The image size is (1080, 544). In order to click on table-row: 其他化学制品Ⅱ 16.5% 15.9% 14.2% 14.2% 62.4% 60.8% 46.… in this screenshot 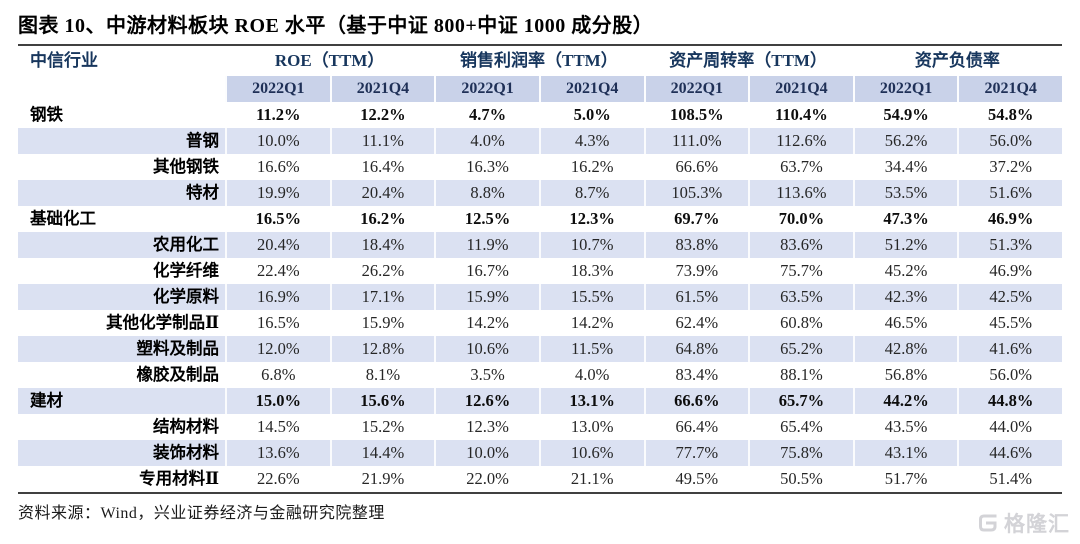, I will do `click(540, 323)`.